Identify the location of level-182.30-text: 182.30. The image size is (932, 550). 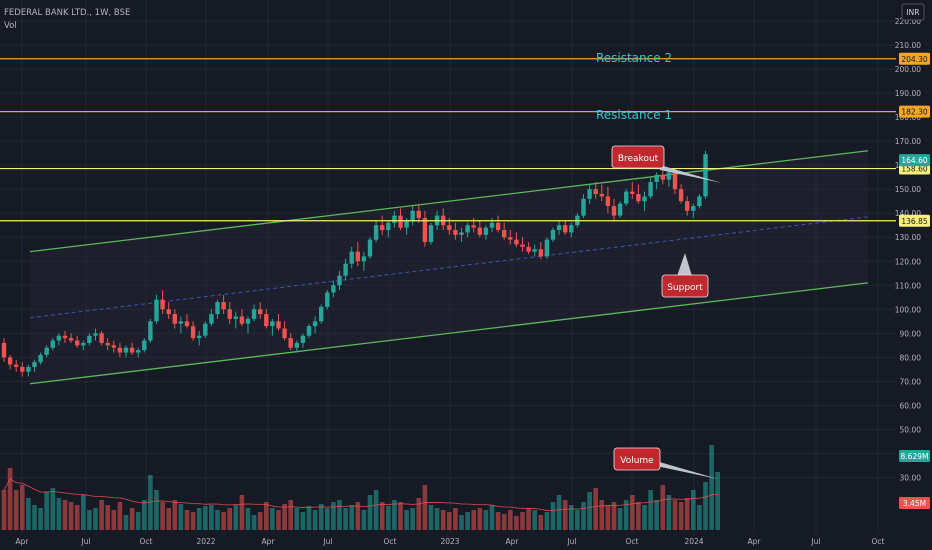
(914, 112).